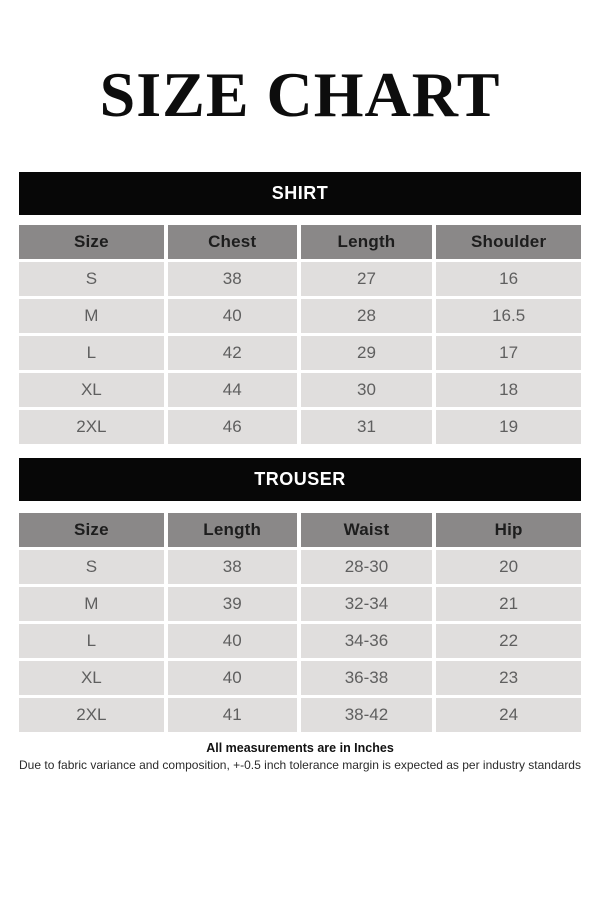 The image size is (600, 900). What do you see at coordinates (366, 567) in the screenshot?
I see `table-cell: 28-30` at bounding box center [366, 567].